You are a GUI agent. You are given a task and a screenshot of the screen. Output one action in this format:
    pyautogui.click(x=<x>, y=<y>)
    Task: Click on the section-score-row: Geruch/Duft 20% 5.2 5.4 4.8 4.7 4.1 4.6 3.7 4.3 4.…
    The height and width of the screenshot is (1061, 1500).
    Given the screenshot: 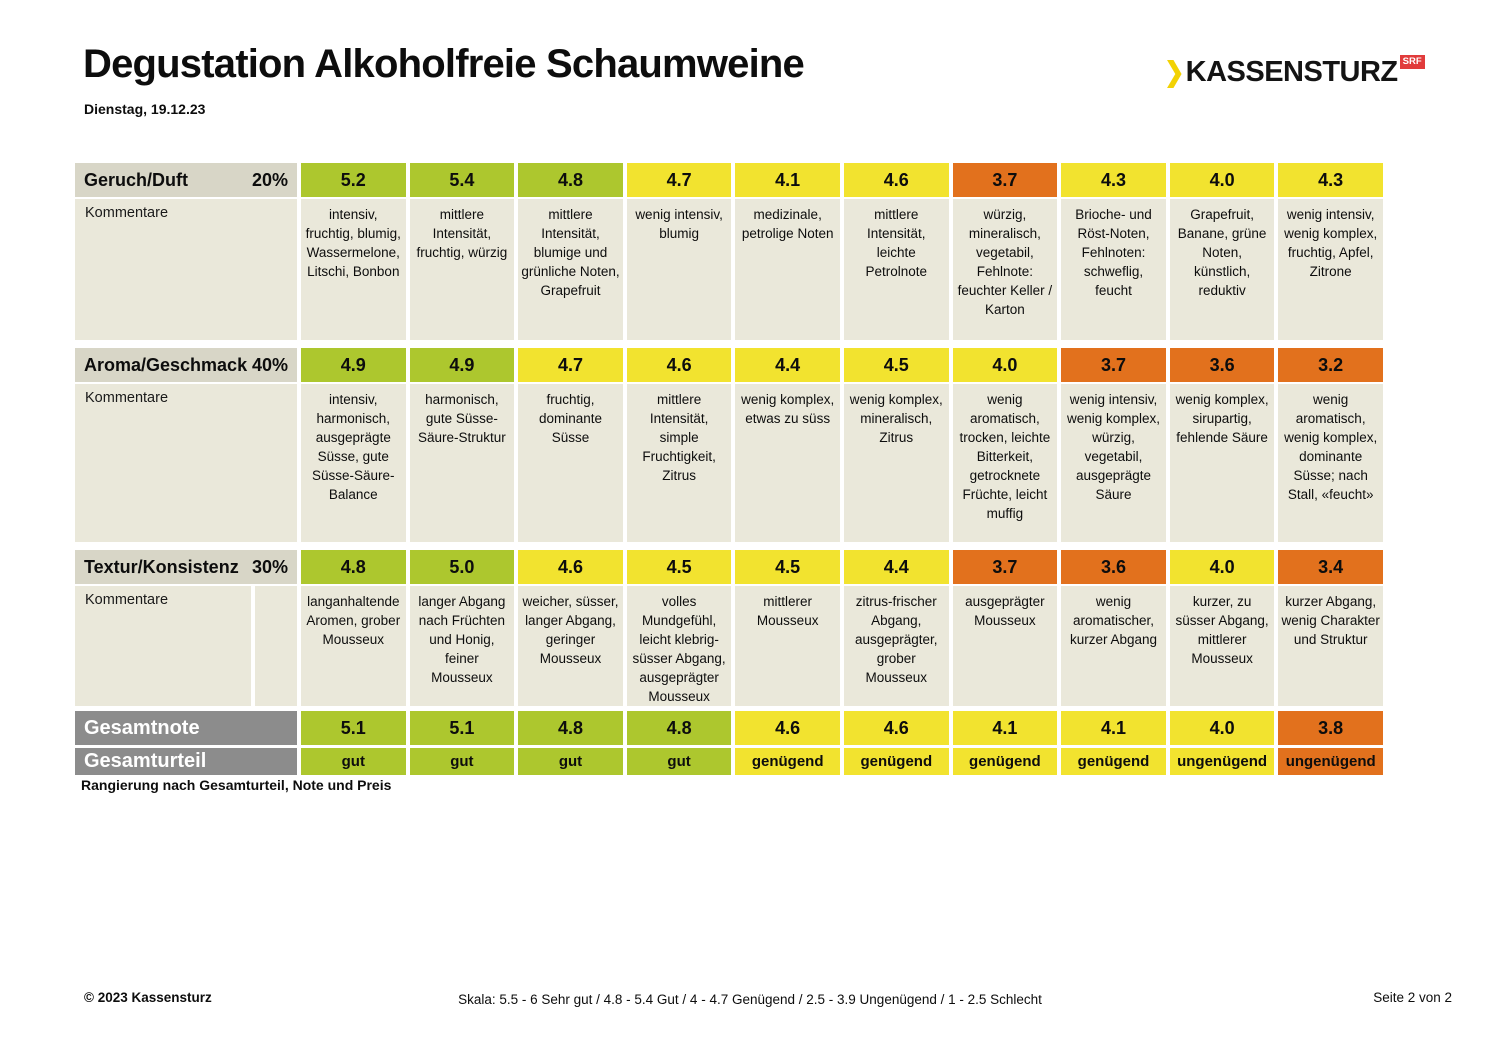 What is the action you would take?
    pyautogui.click(x=729, y=180)
    